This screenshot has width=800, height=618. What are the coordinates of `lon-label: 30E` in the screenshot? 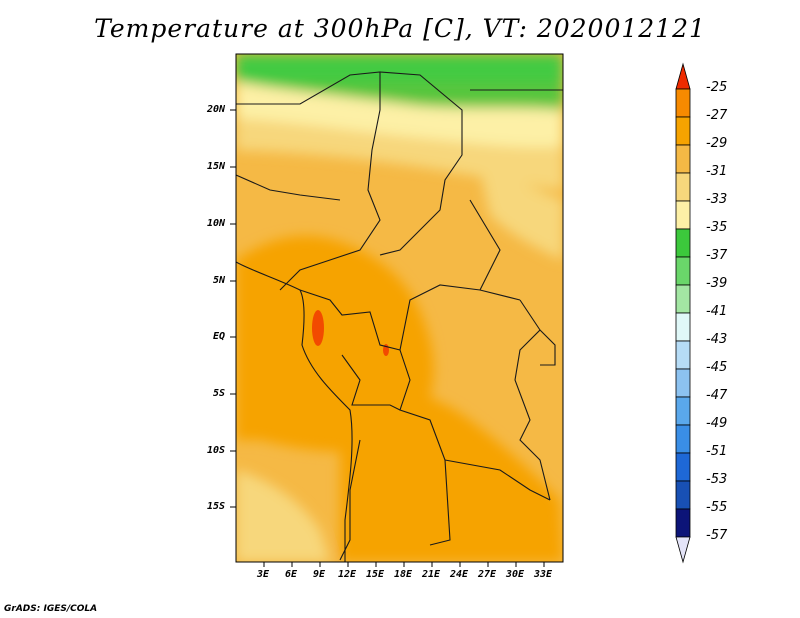 It's located at (515, 574).